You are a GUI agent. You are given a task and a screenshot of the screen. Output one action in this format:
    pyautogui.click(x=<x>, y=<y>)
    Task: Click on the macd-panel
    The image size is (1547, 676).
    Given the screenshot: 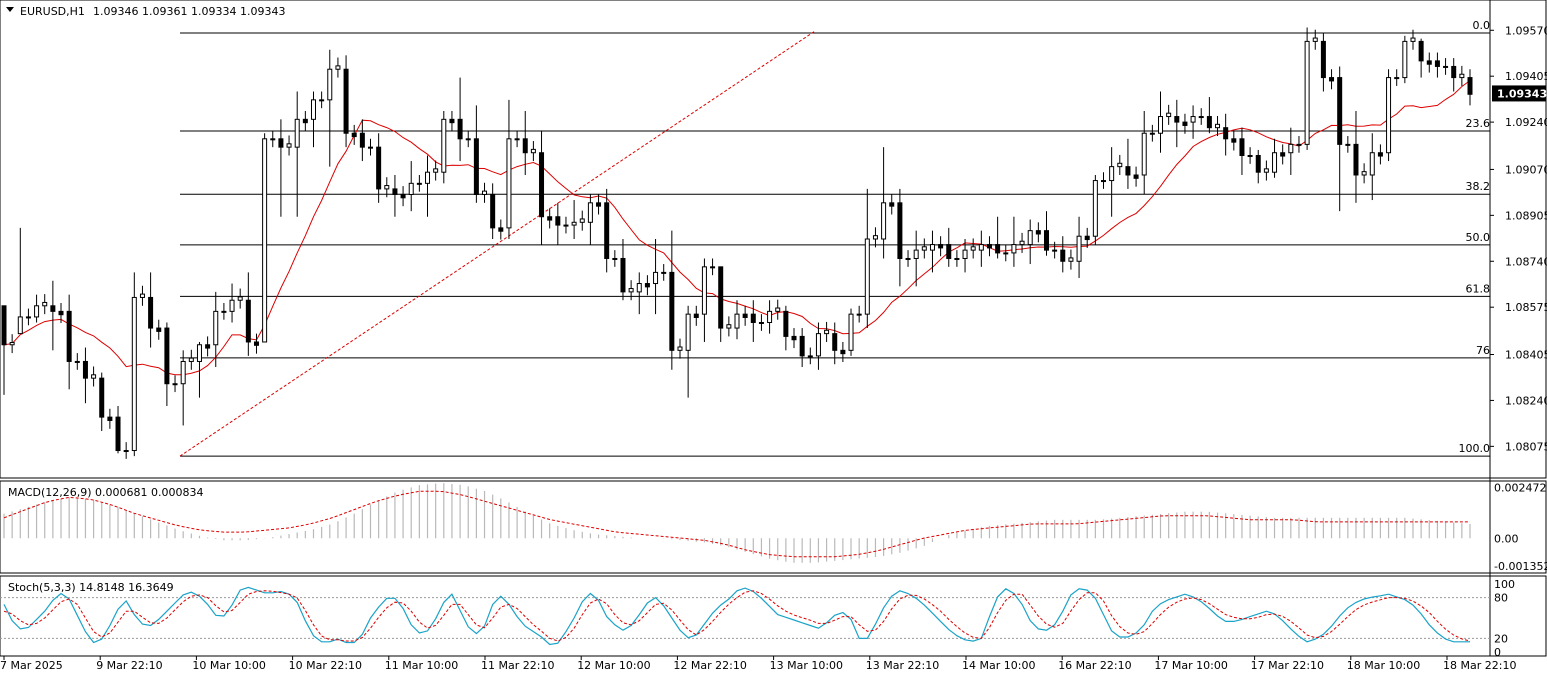 What is the action you would take?
    pyautogui.click(x=773, y=527)
    